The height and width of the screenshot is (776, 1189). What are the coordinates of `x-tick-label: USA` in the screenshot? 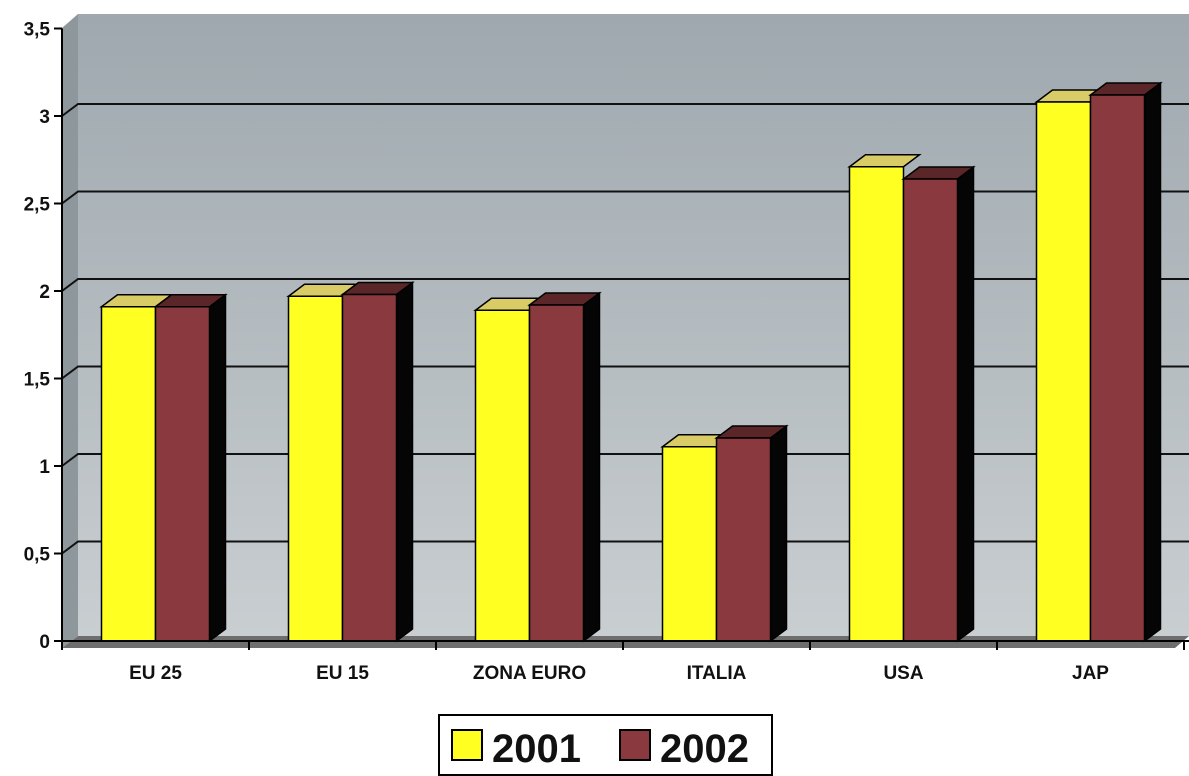 It's located at (903, 673).